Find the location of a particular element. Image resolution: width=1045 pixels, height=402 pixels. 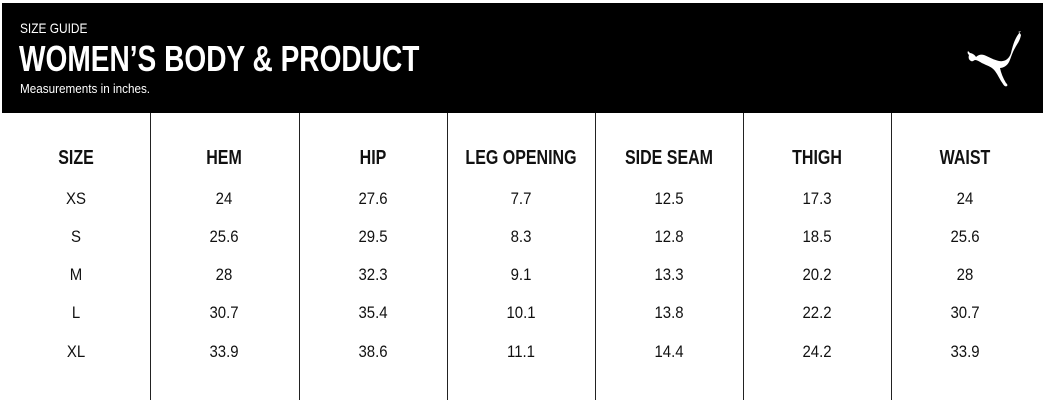

column-header: HIP is located at coordinates (373, 158).